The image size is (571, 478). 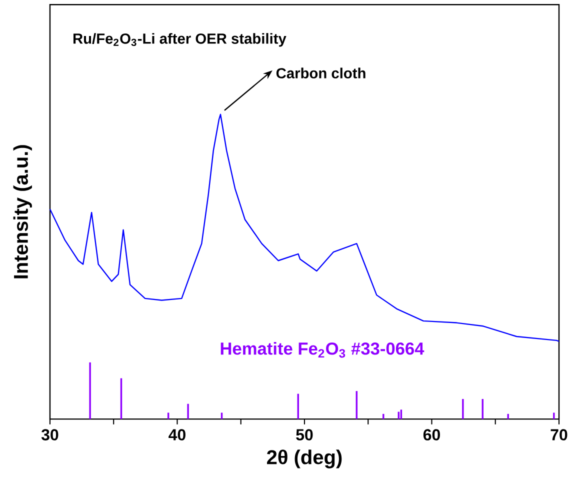 I want to click on text: Hematite Fe$_{2}$O$_{3}$ #33-0664, so click(x=322, y=350).